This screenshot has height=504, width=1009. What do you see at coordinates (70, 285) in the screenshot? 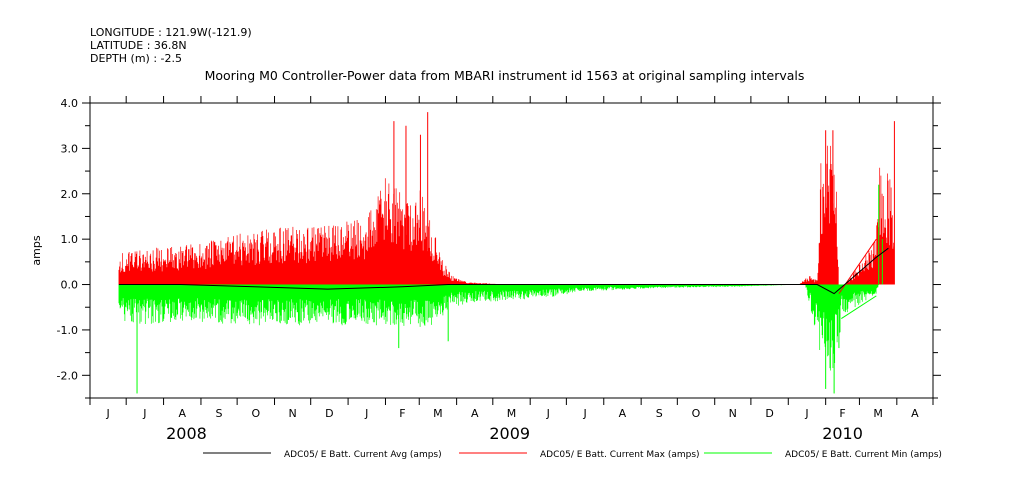
I see `y-tick-label: 0.0` at bounding box center [70, 285].